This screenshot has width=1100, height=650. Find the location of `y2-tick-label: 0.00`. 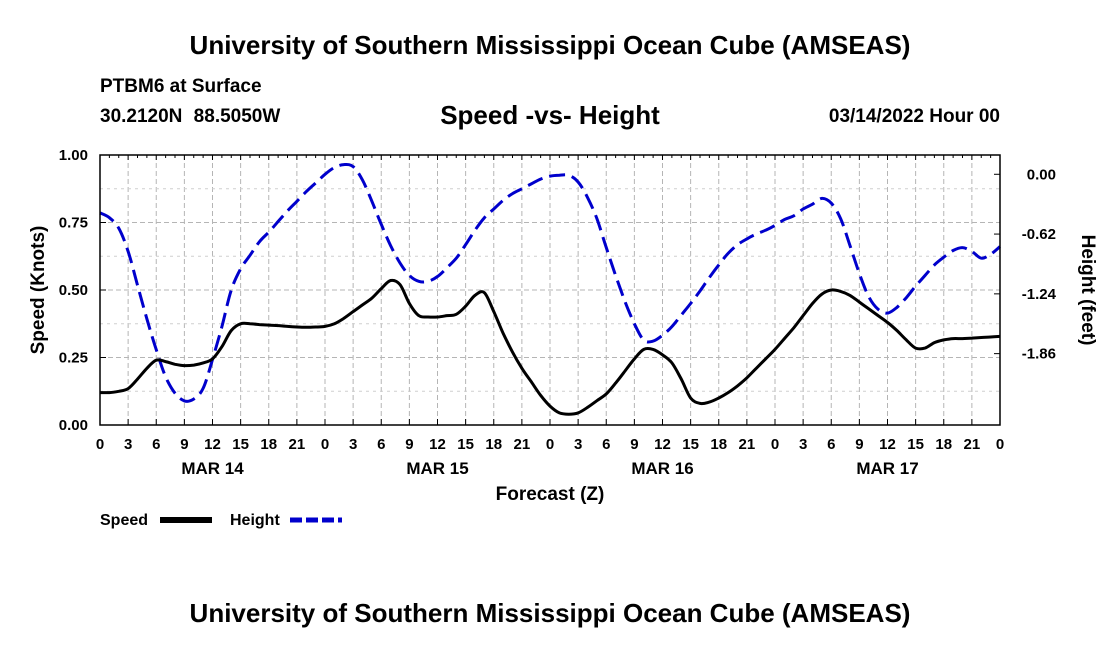

y2-tick-label: 0.00 is located at coordinates (1041, 174).